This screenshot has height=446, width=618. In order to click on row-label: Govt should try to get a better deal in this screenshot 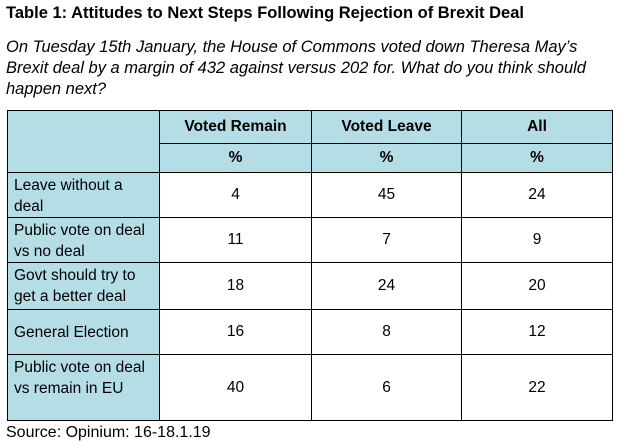, I will do `click(83, 286)`.